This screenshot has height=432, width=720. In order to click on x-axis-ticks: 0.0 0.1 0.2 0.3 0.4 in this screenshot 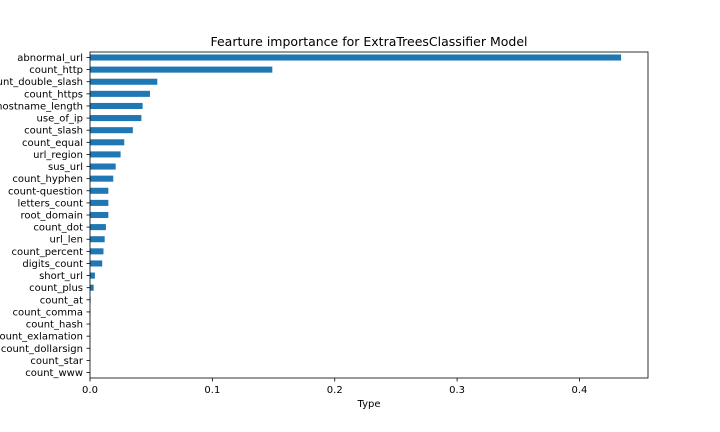, I will do `click(334, 387)`.